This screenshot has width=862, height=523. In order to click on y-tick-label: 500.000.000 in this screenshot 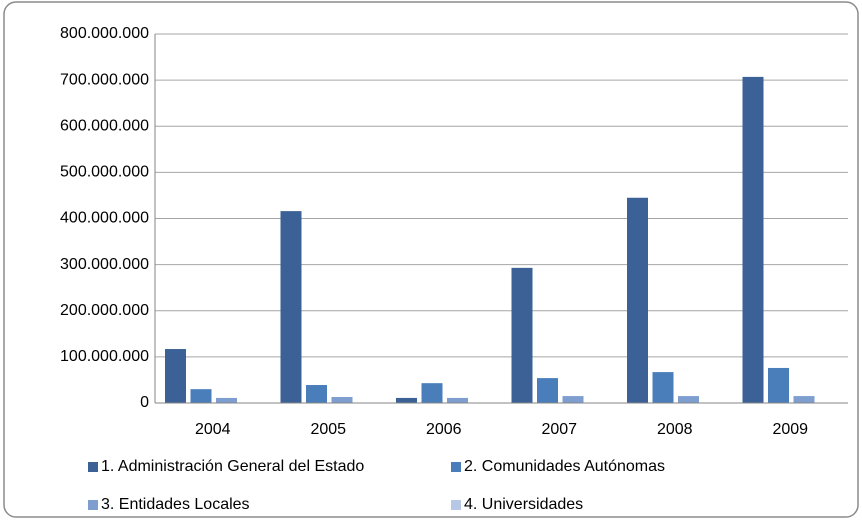, I will do `click(104, 172)`.